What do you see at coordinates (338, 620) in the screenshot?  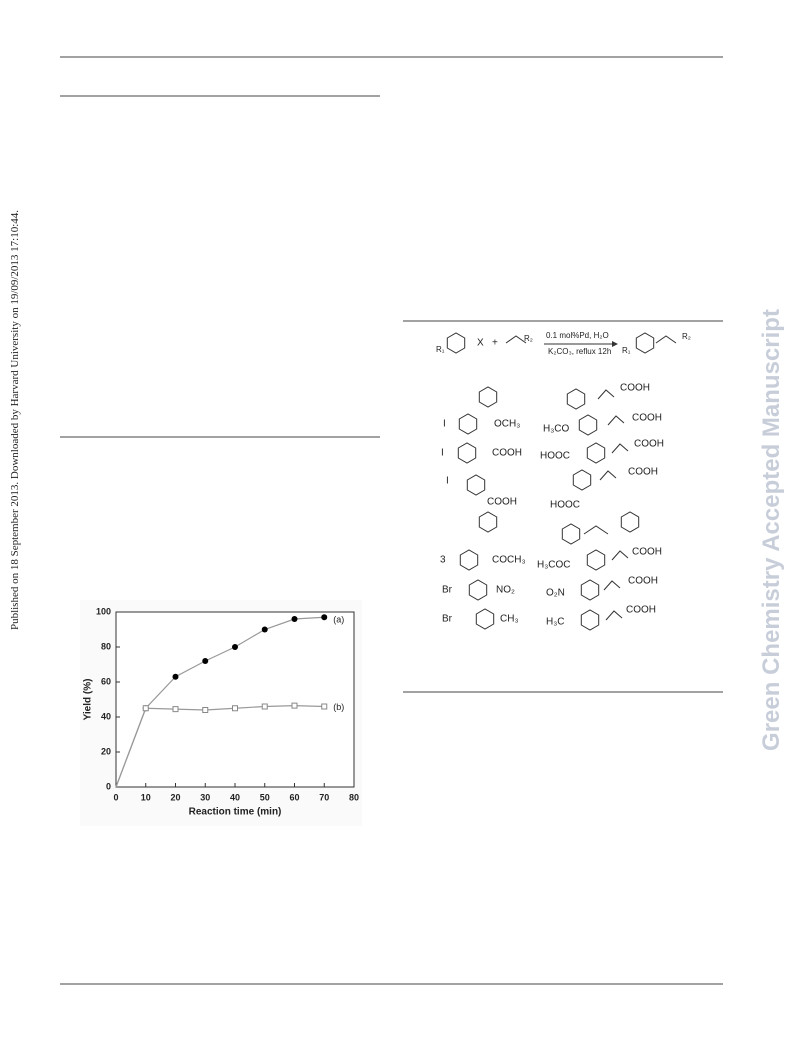 I see `series-label: (a)` at bounding box center [338, 620].